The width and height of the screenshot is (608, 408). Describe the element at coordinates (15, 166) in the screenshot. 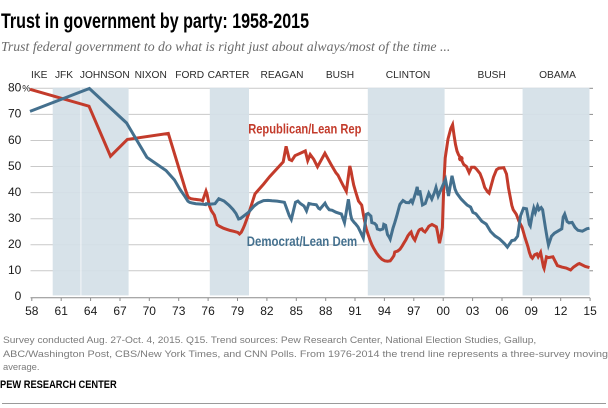

I see `svg-text: 50` at that location.